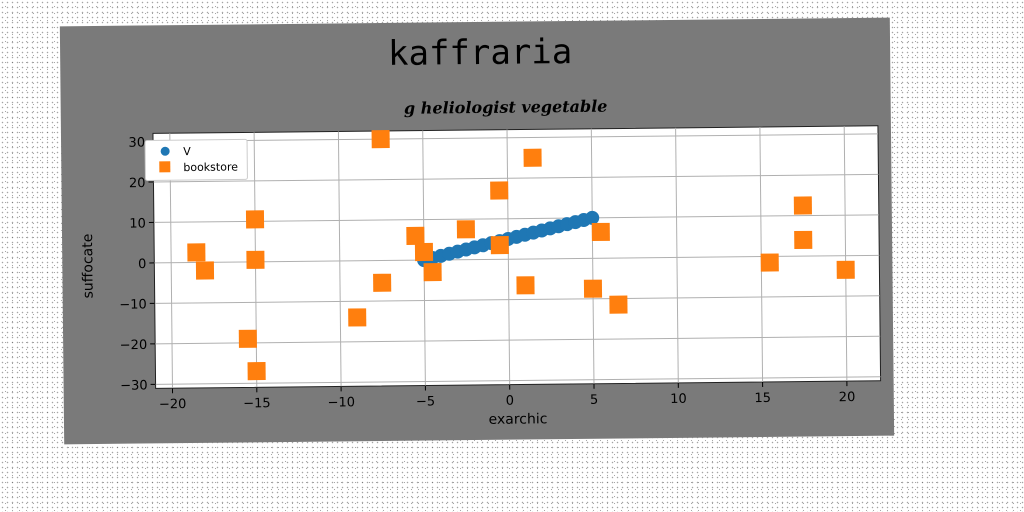 Image resolution: width=1024 pixels, height=512 pixels. Describe the element at coordinates (762, 398) in the screenshot. I see `x-tick-label: 15` at that location.